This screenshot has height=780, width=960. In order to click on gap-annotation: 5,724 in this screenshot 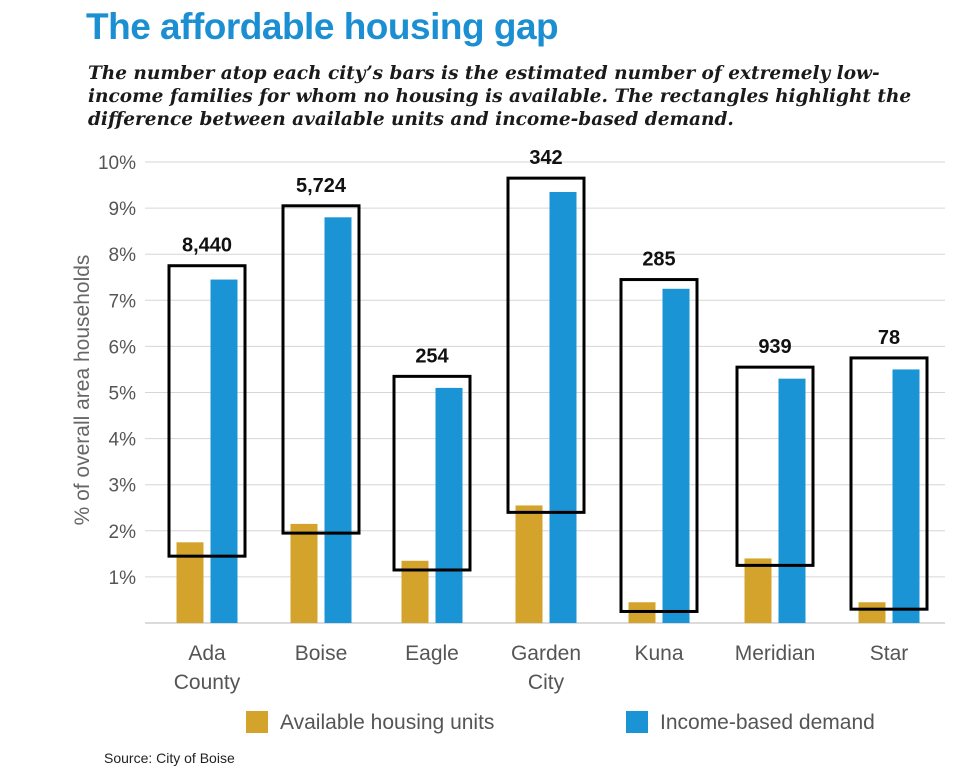, I will do `click(321, 186)`.